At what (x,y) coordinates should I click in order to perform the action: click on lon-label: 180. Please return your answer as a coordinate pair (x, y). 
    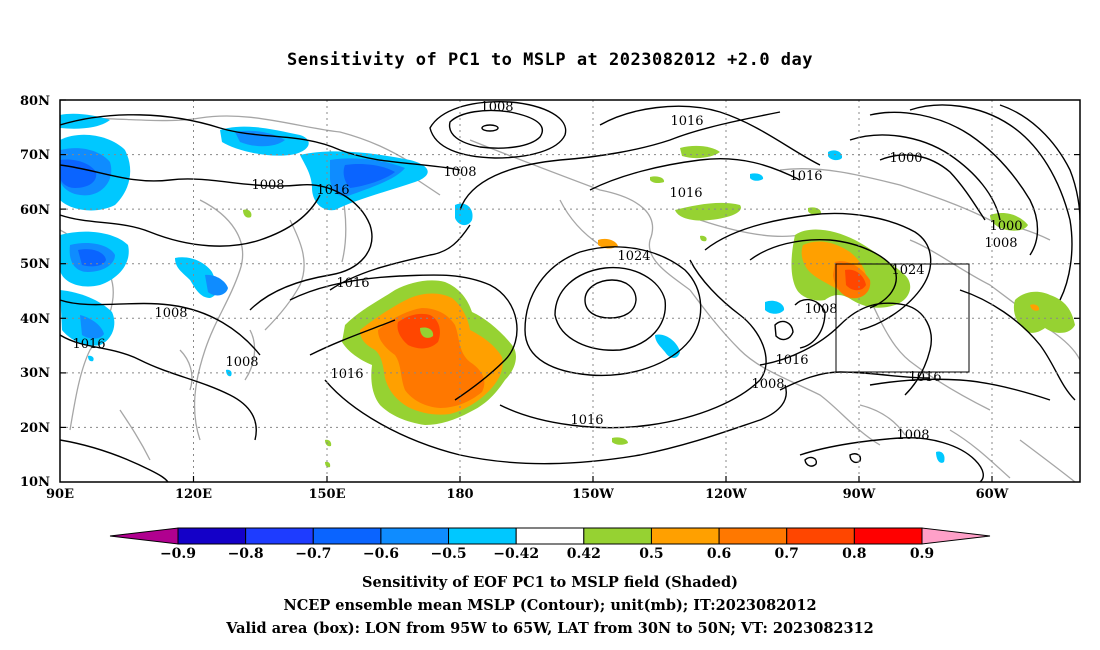
    Looking at the image, I should click on (459, 494).